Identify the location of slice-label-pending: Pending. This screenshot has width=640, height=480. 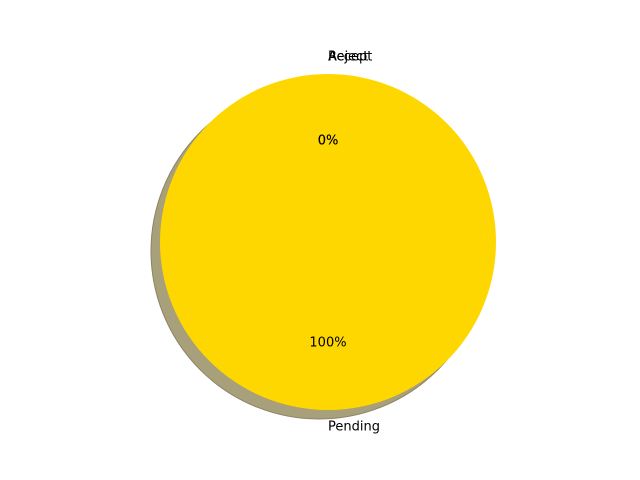
(354, 426).